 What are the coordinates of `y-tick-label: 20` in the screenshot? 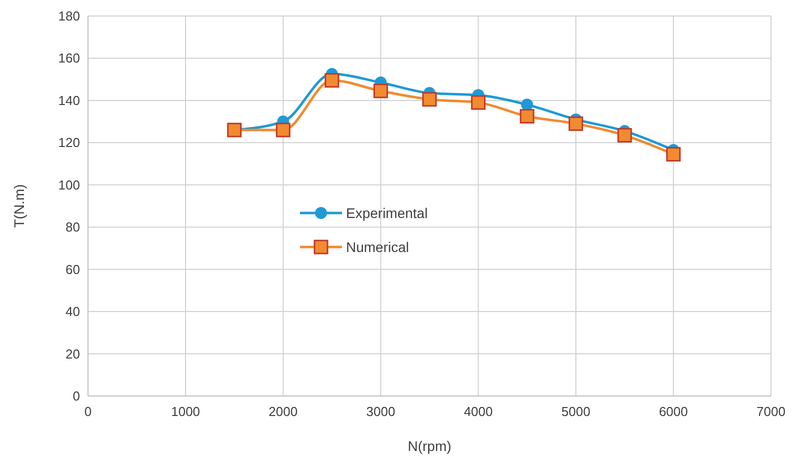 It's located at (73, 354).